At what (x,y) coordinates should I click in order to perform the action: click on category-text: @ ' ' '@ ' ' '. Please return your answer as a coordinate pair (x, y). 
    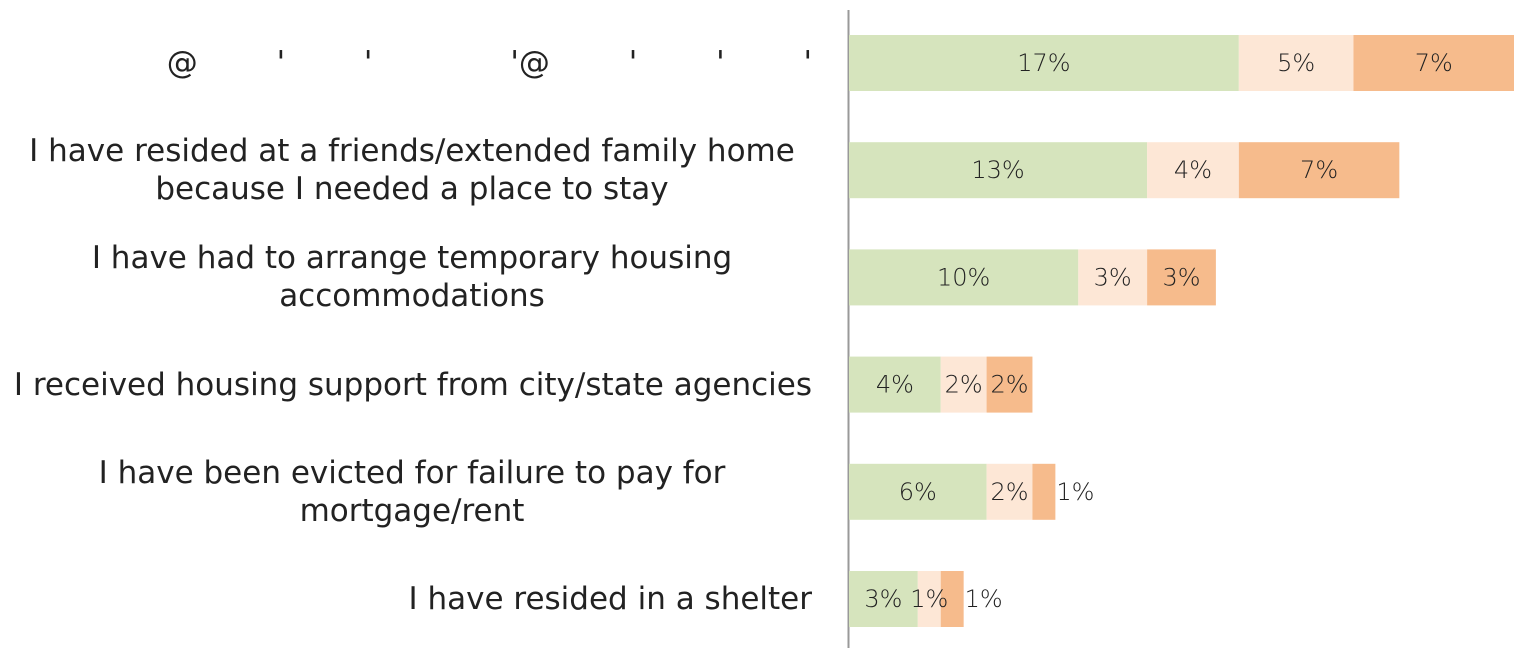
    Looking at the image, I should click on (489, 63).